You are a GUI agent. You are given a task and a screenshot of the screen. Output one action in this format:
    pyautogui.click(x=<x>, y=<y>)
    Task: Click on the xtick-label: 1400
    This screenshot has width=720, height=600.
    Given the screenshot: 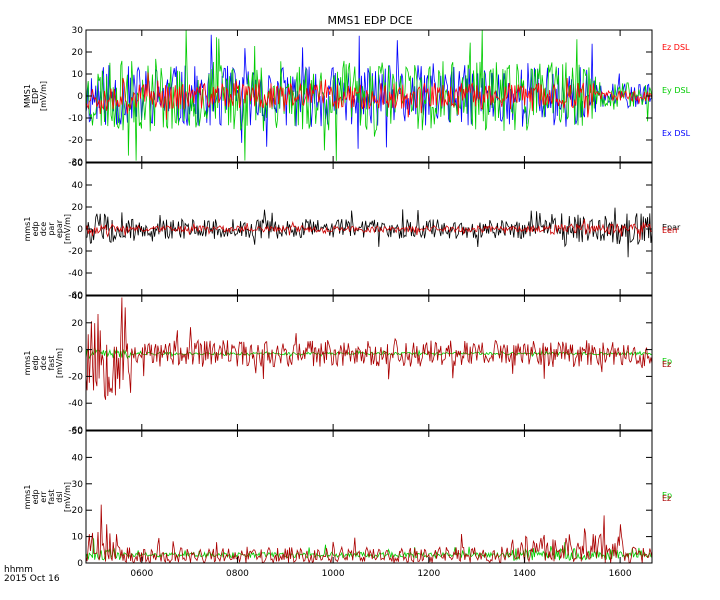 What is the action you would take?
    pyautogui.click(x=524, y=574)
    